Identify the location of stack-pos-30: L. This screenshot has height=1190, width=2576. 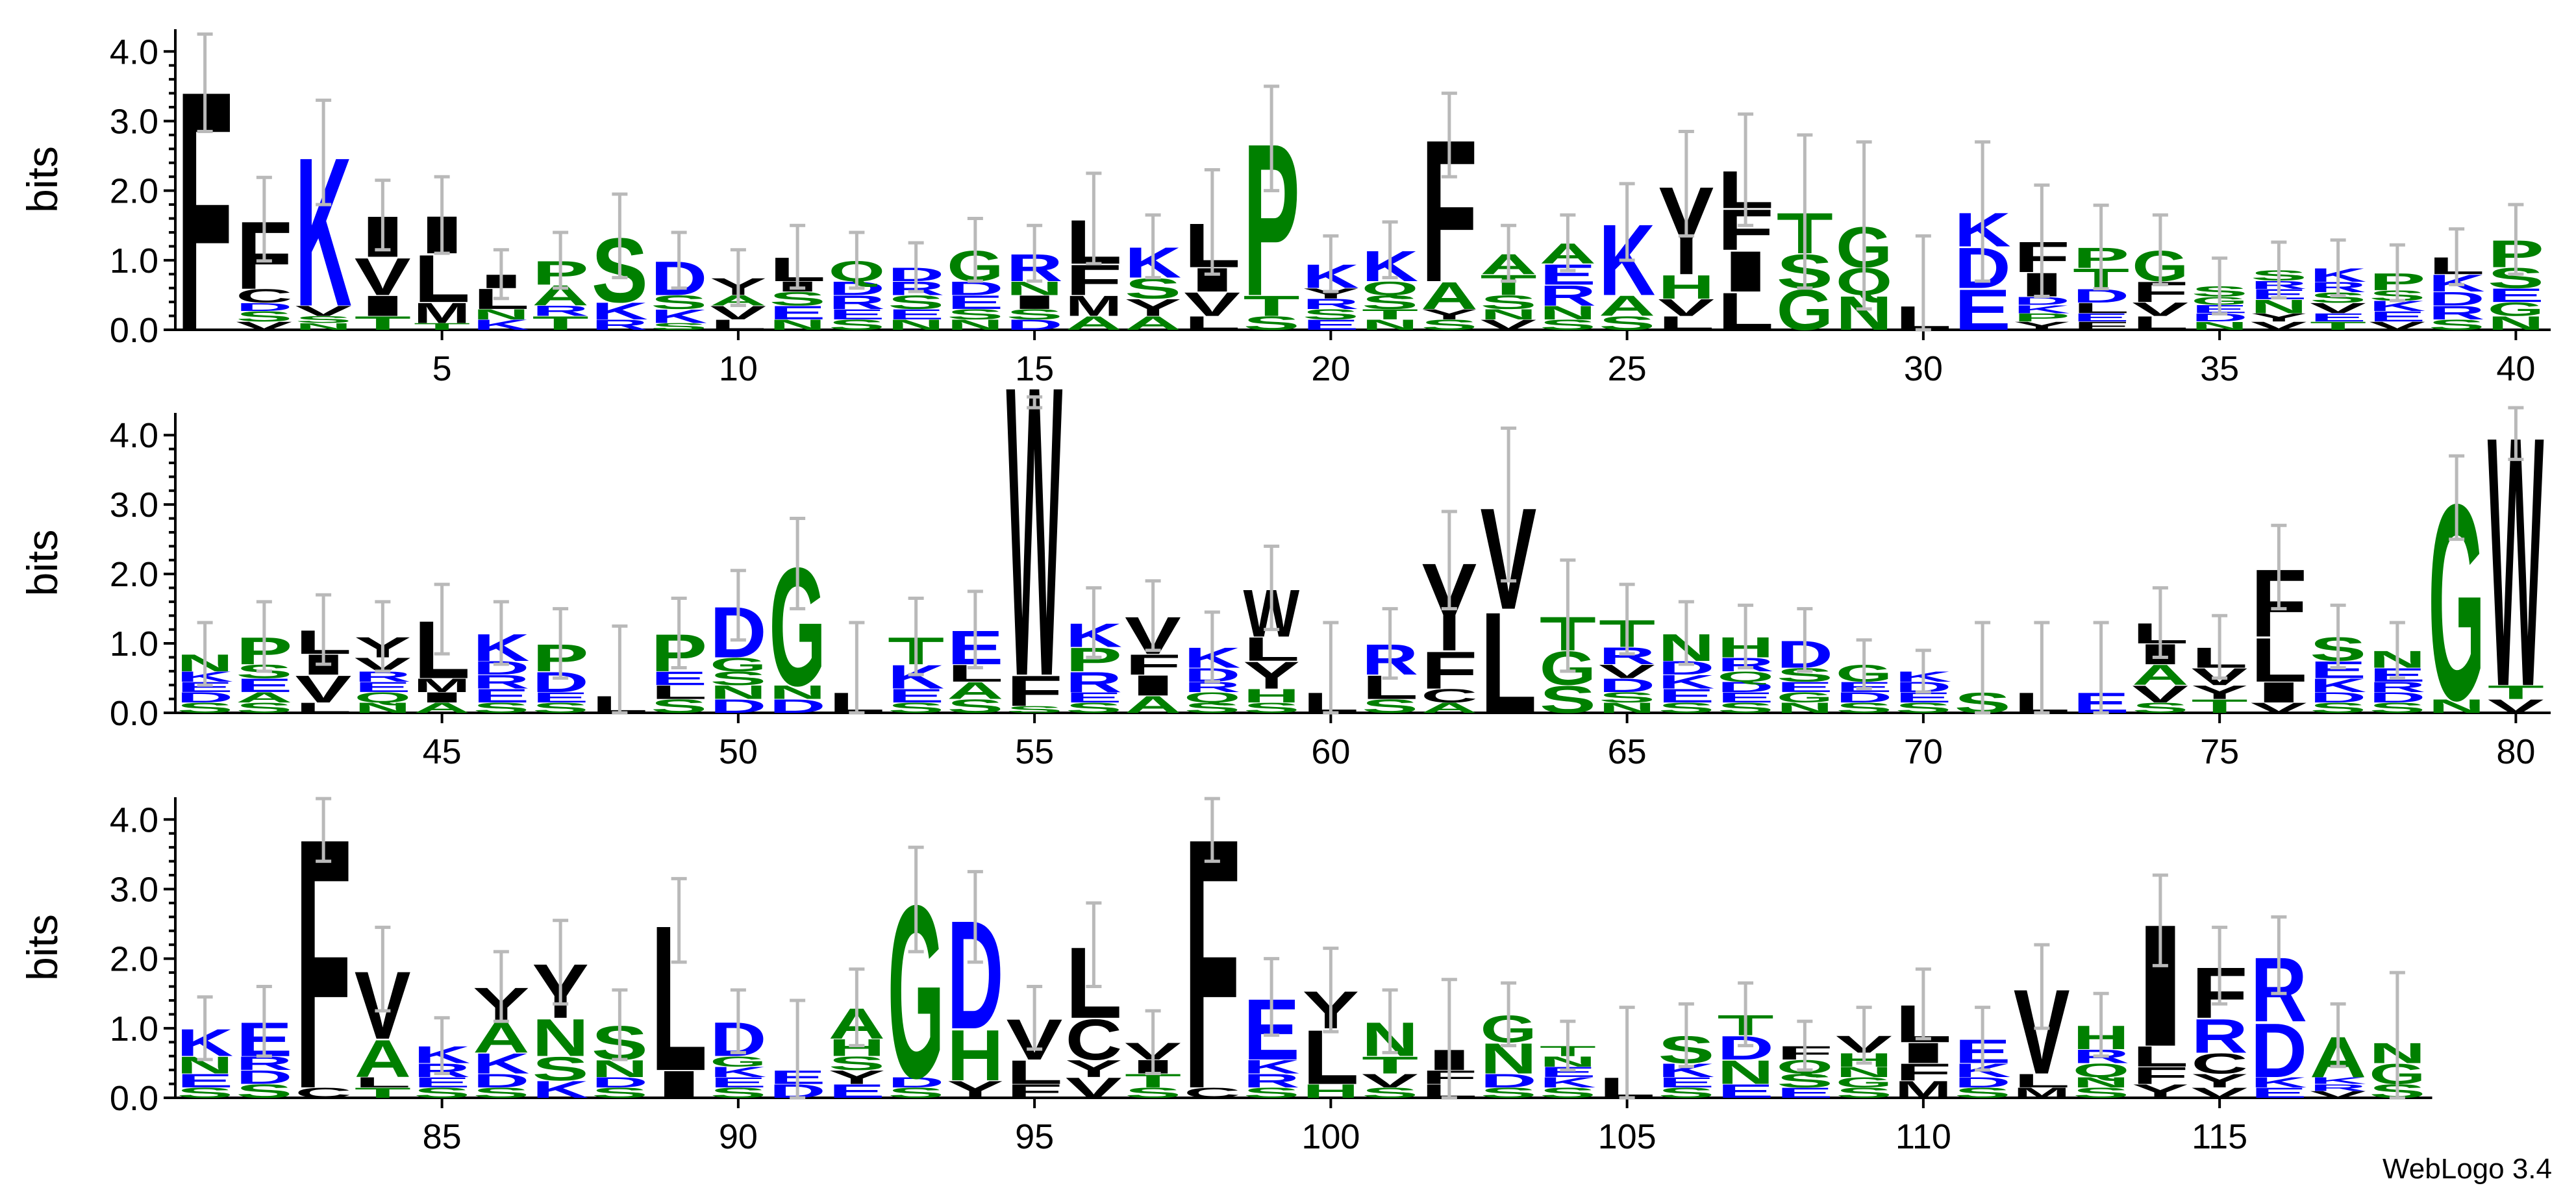
(1923, 285).